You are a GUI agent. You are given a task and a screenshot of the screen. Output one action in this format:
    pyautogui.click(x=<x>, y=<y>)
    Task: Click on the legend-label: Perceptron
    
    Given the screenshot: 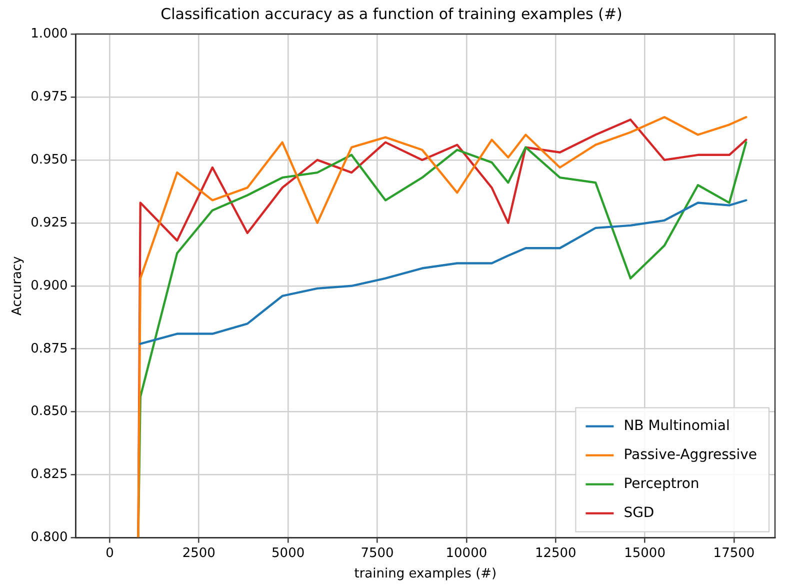 What is the action you would take?
    pyautogui.click(x=662, y=484)
    